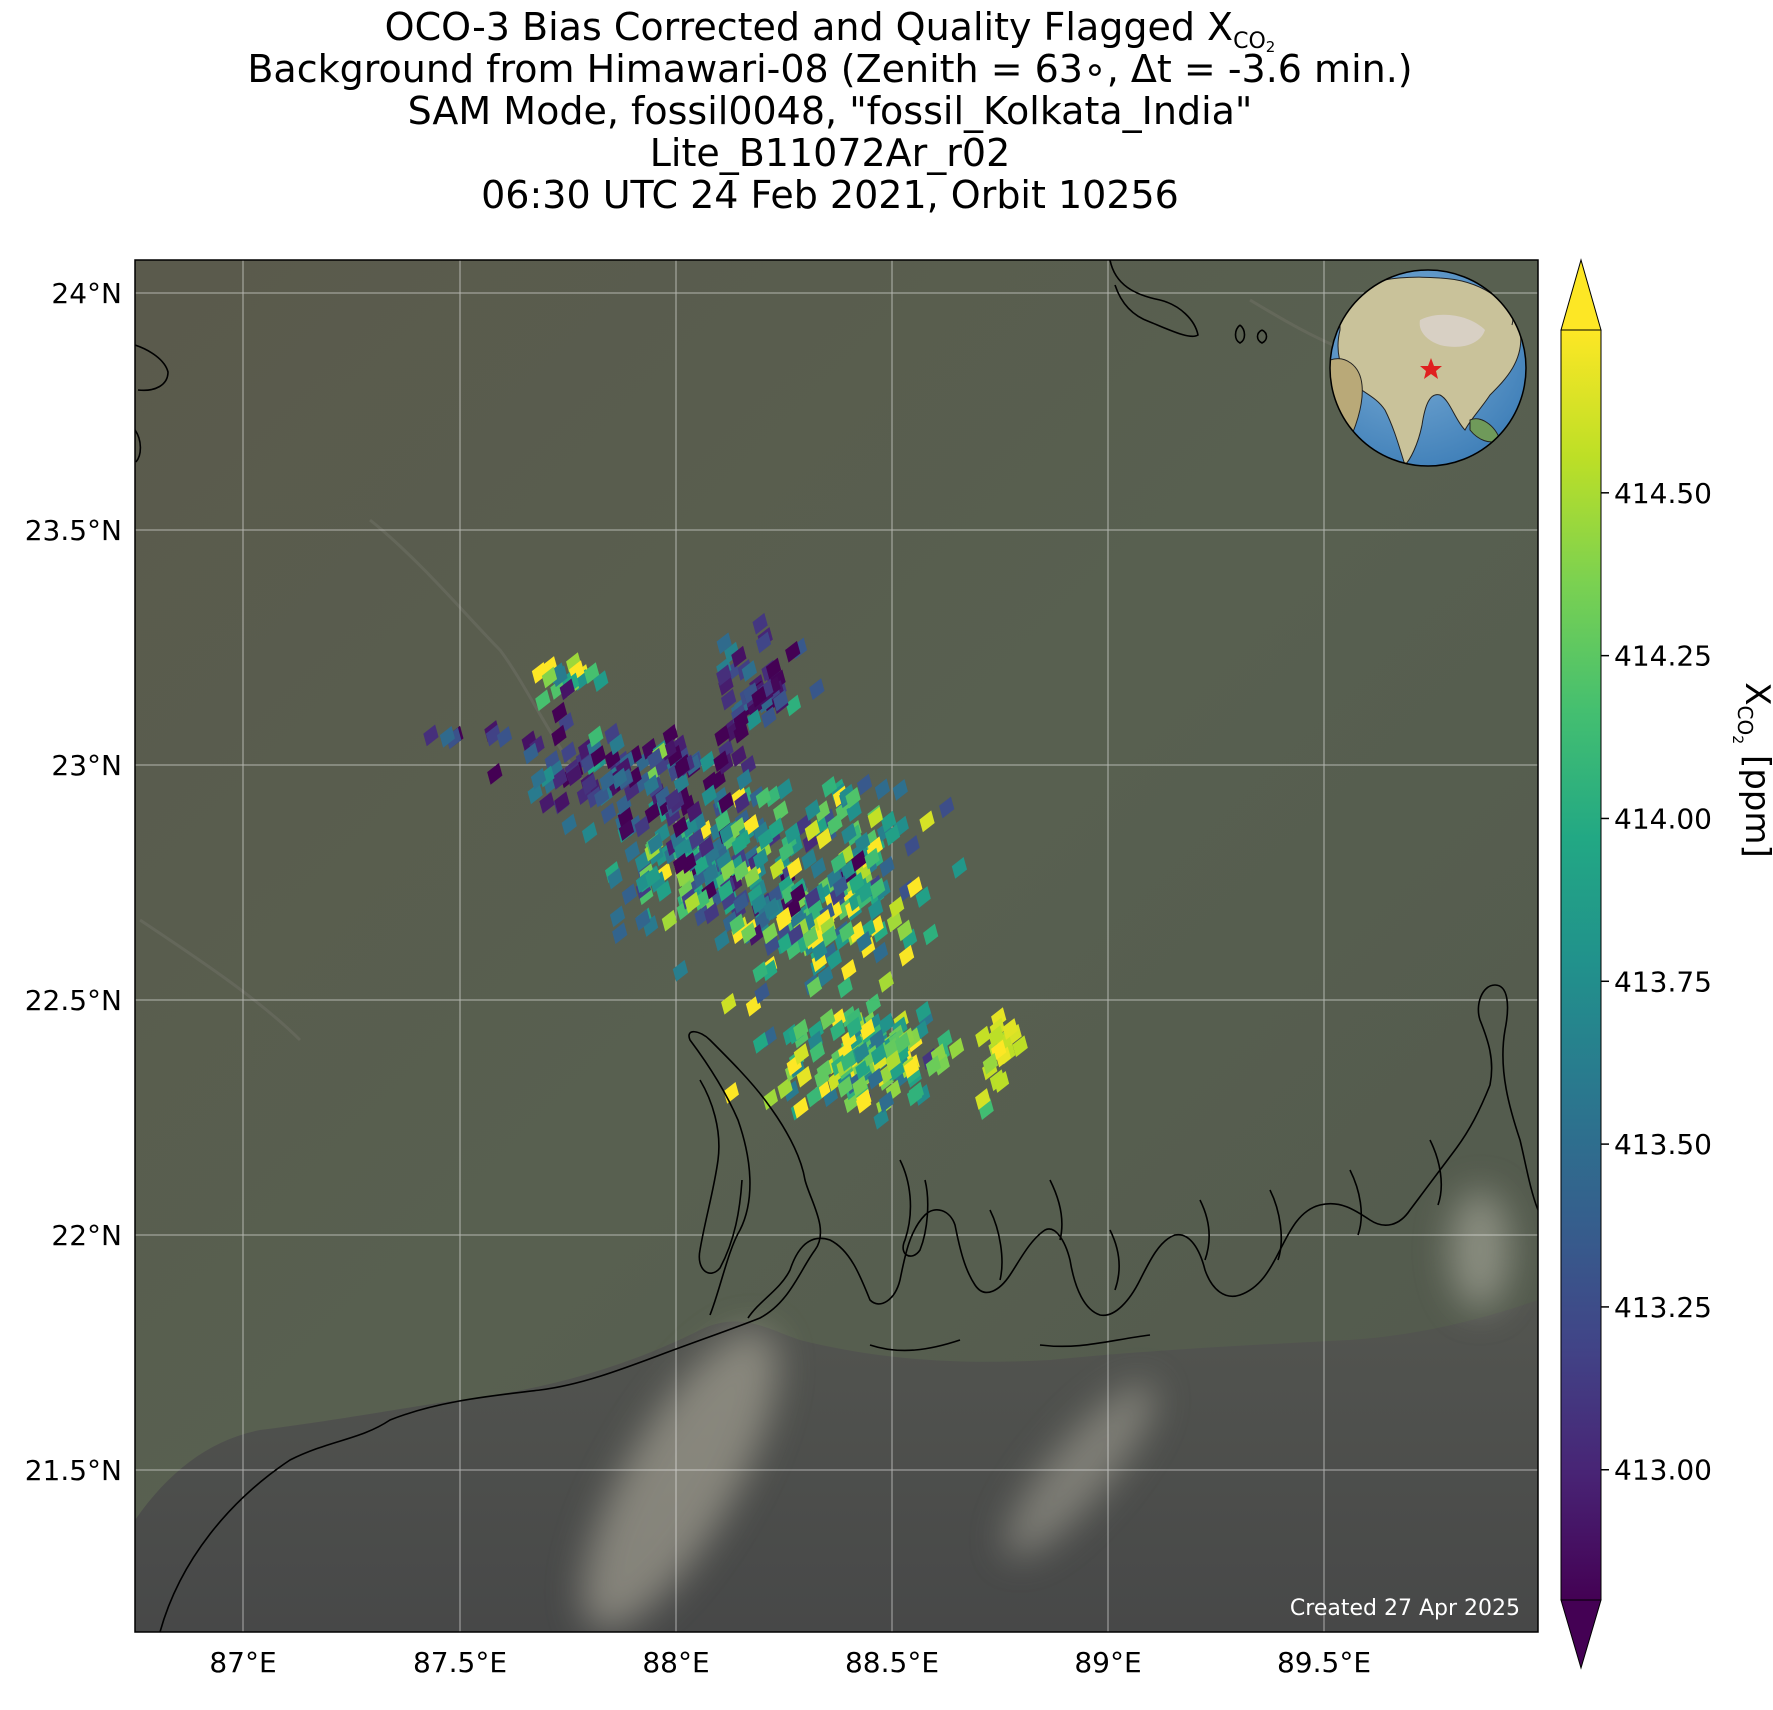 The width and height of the screenshot is (1773, 1710). Describe the element at coordinates (1581, 294) in the screenshot. I see `colorbar-extend-max` at that location.